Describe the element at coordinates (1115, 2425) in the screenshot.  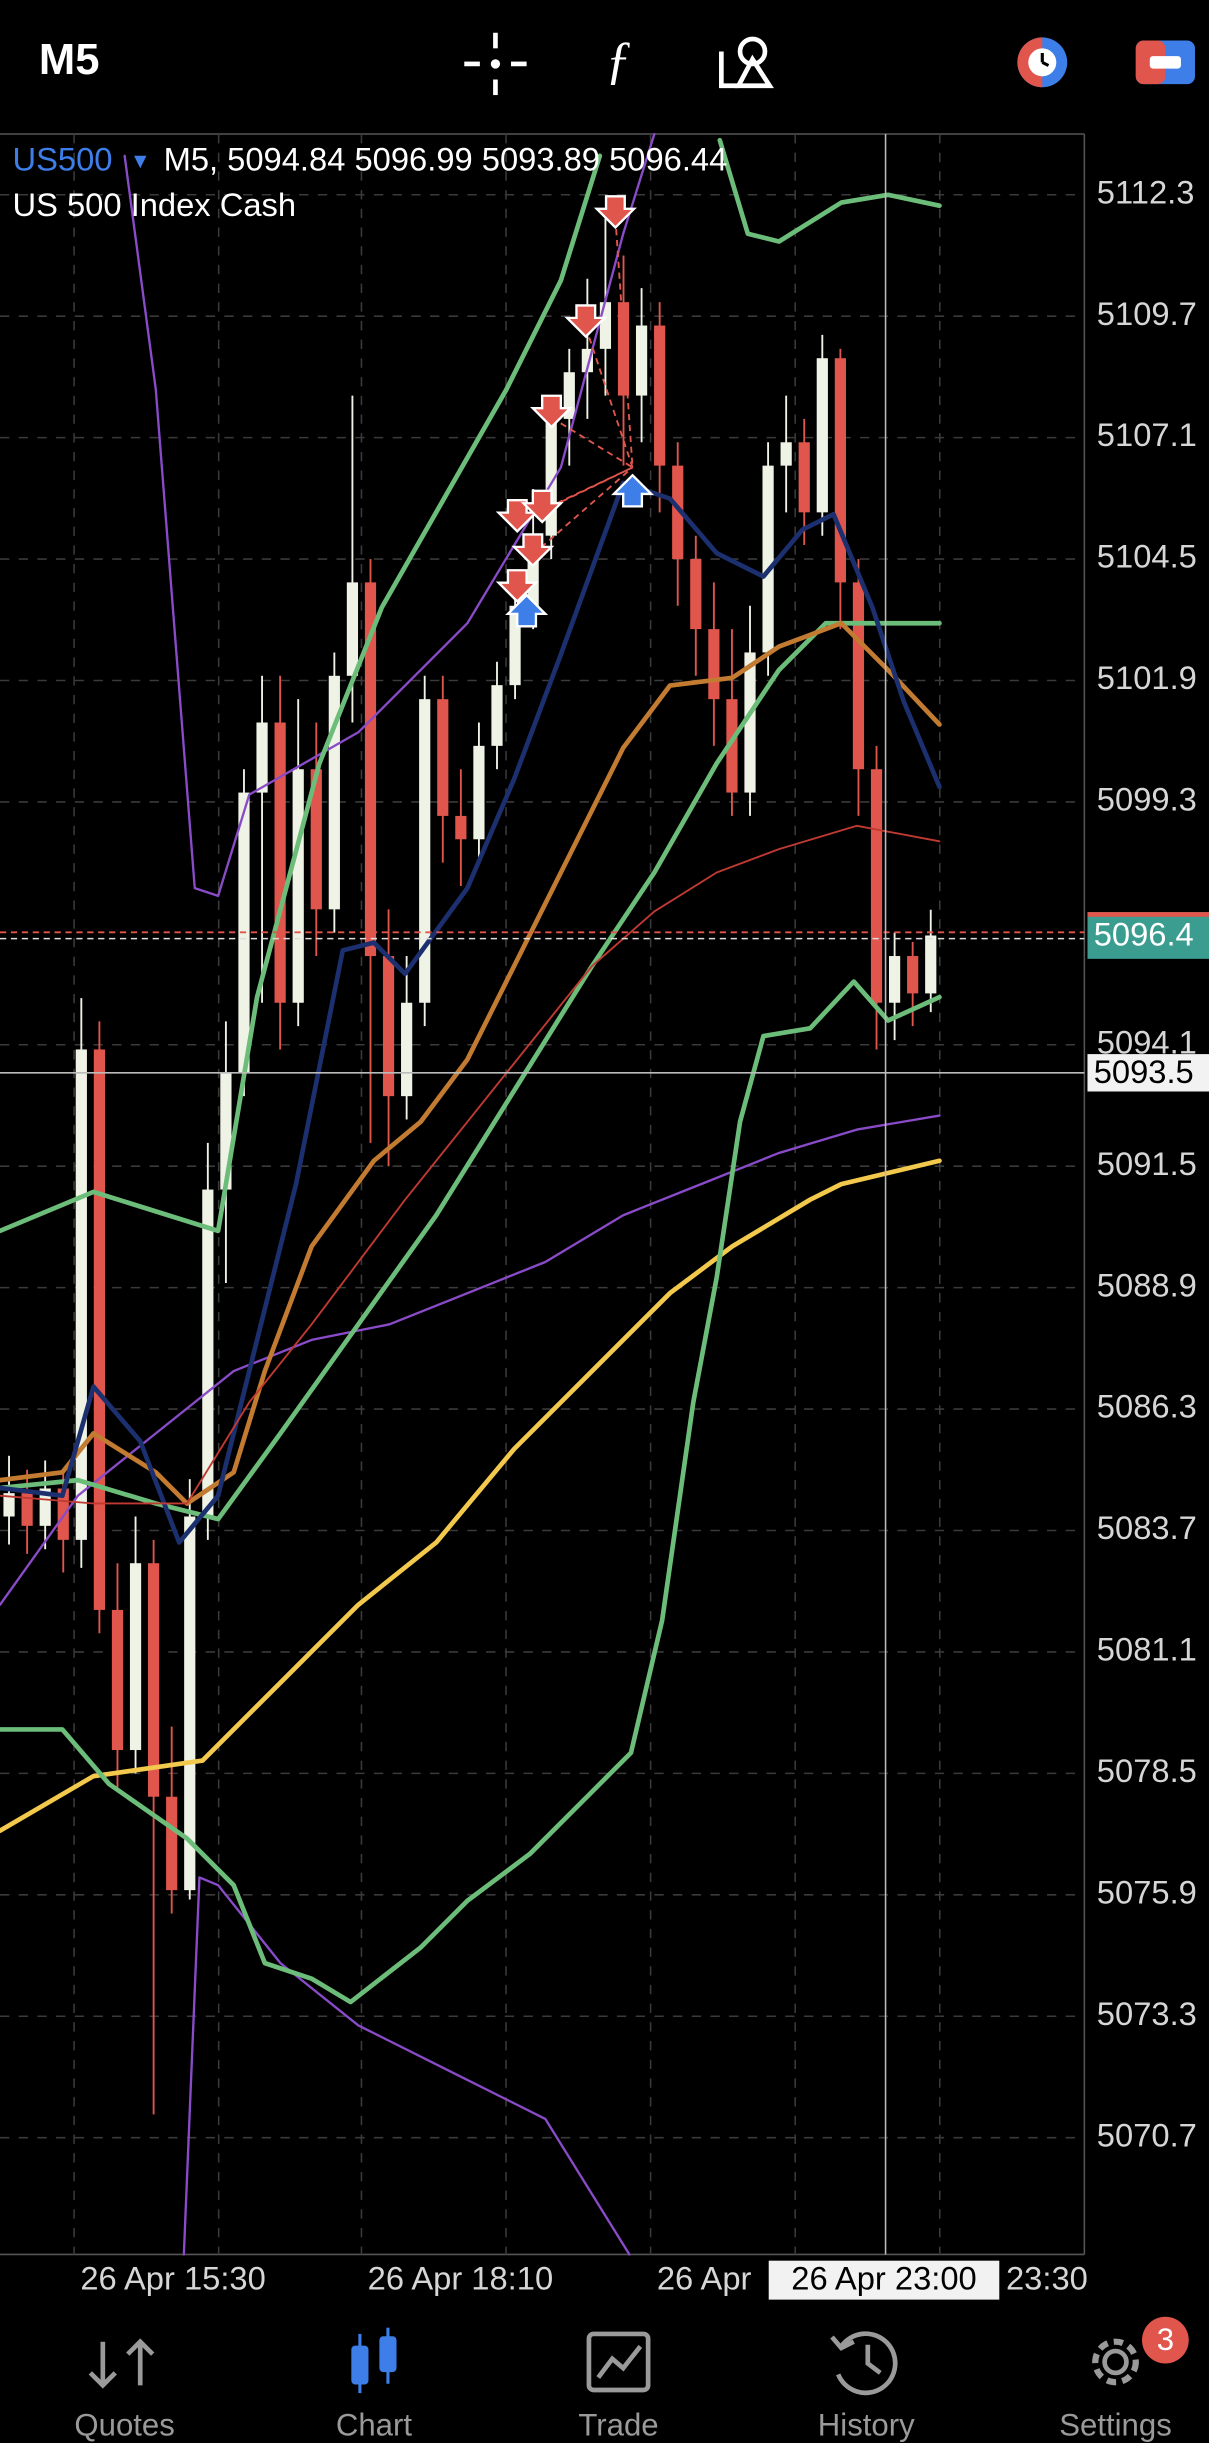
I see `tab-label: Settings` at that location.